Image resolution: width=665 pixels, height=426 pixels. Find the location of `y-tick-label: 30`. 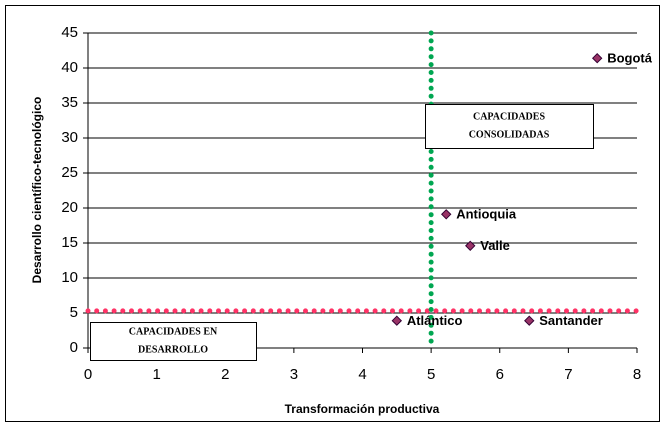

y-tick-label: 30 is located at coordinates (69, 137).